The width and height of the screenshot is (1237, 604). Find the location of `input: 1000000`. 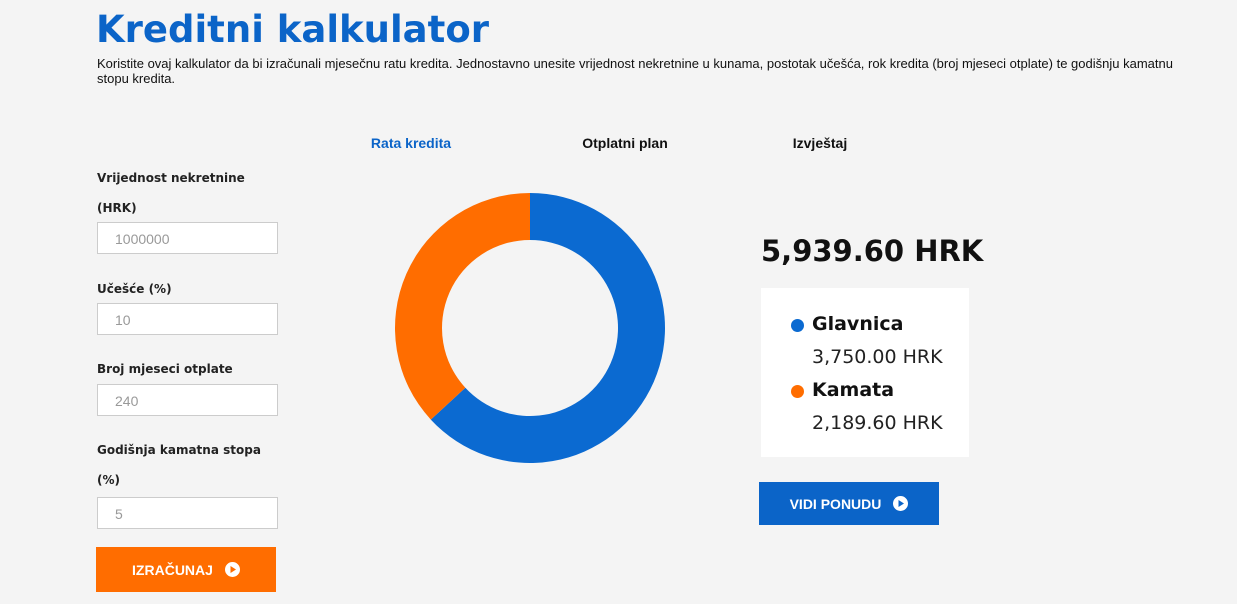

input: 1000000 is located at coordinates (187, 238).